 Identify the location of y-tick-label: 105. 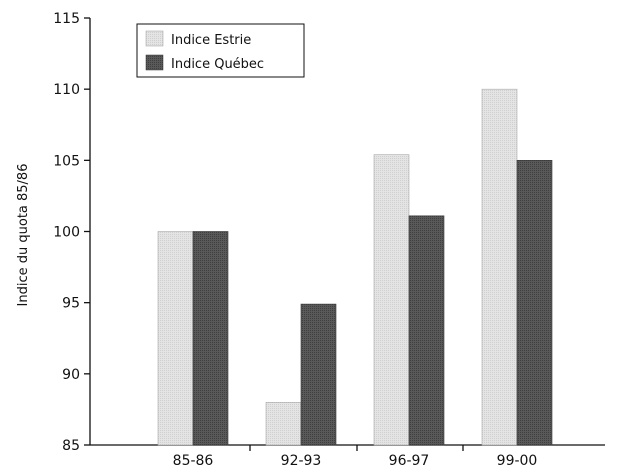
(66, 161).